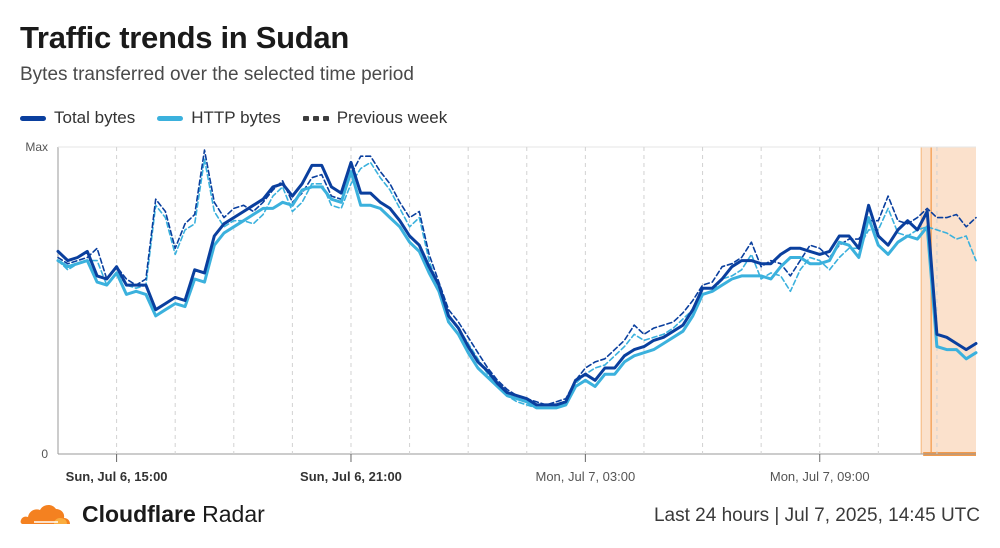 This screenshot has height=548, width=1000. Describe the element at coordinates (816, 515) in the screenshot. I see `time-range-status: Last 24 hours | Jul 7, 2025, 14:45 UTC` at that location.